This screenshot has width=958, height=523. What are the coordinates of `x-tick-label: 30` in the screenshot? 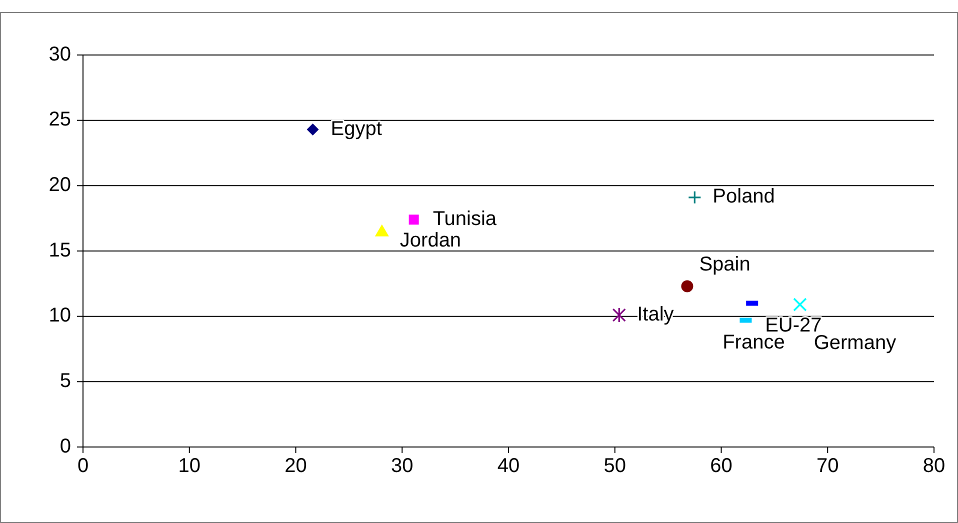 It's located at (402, 466).